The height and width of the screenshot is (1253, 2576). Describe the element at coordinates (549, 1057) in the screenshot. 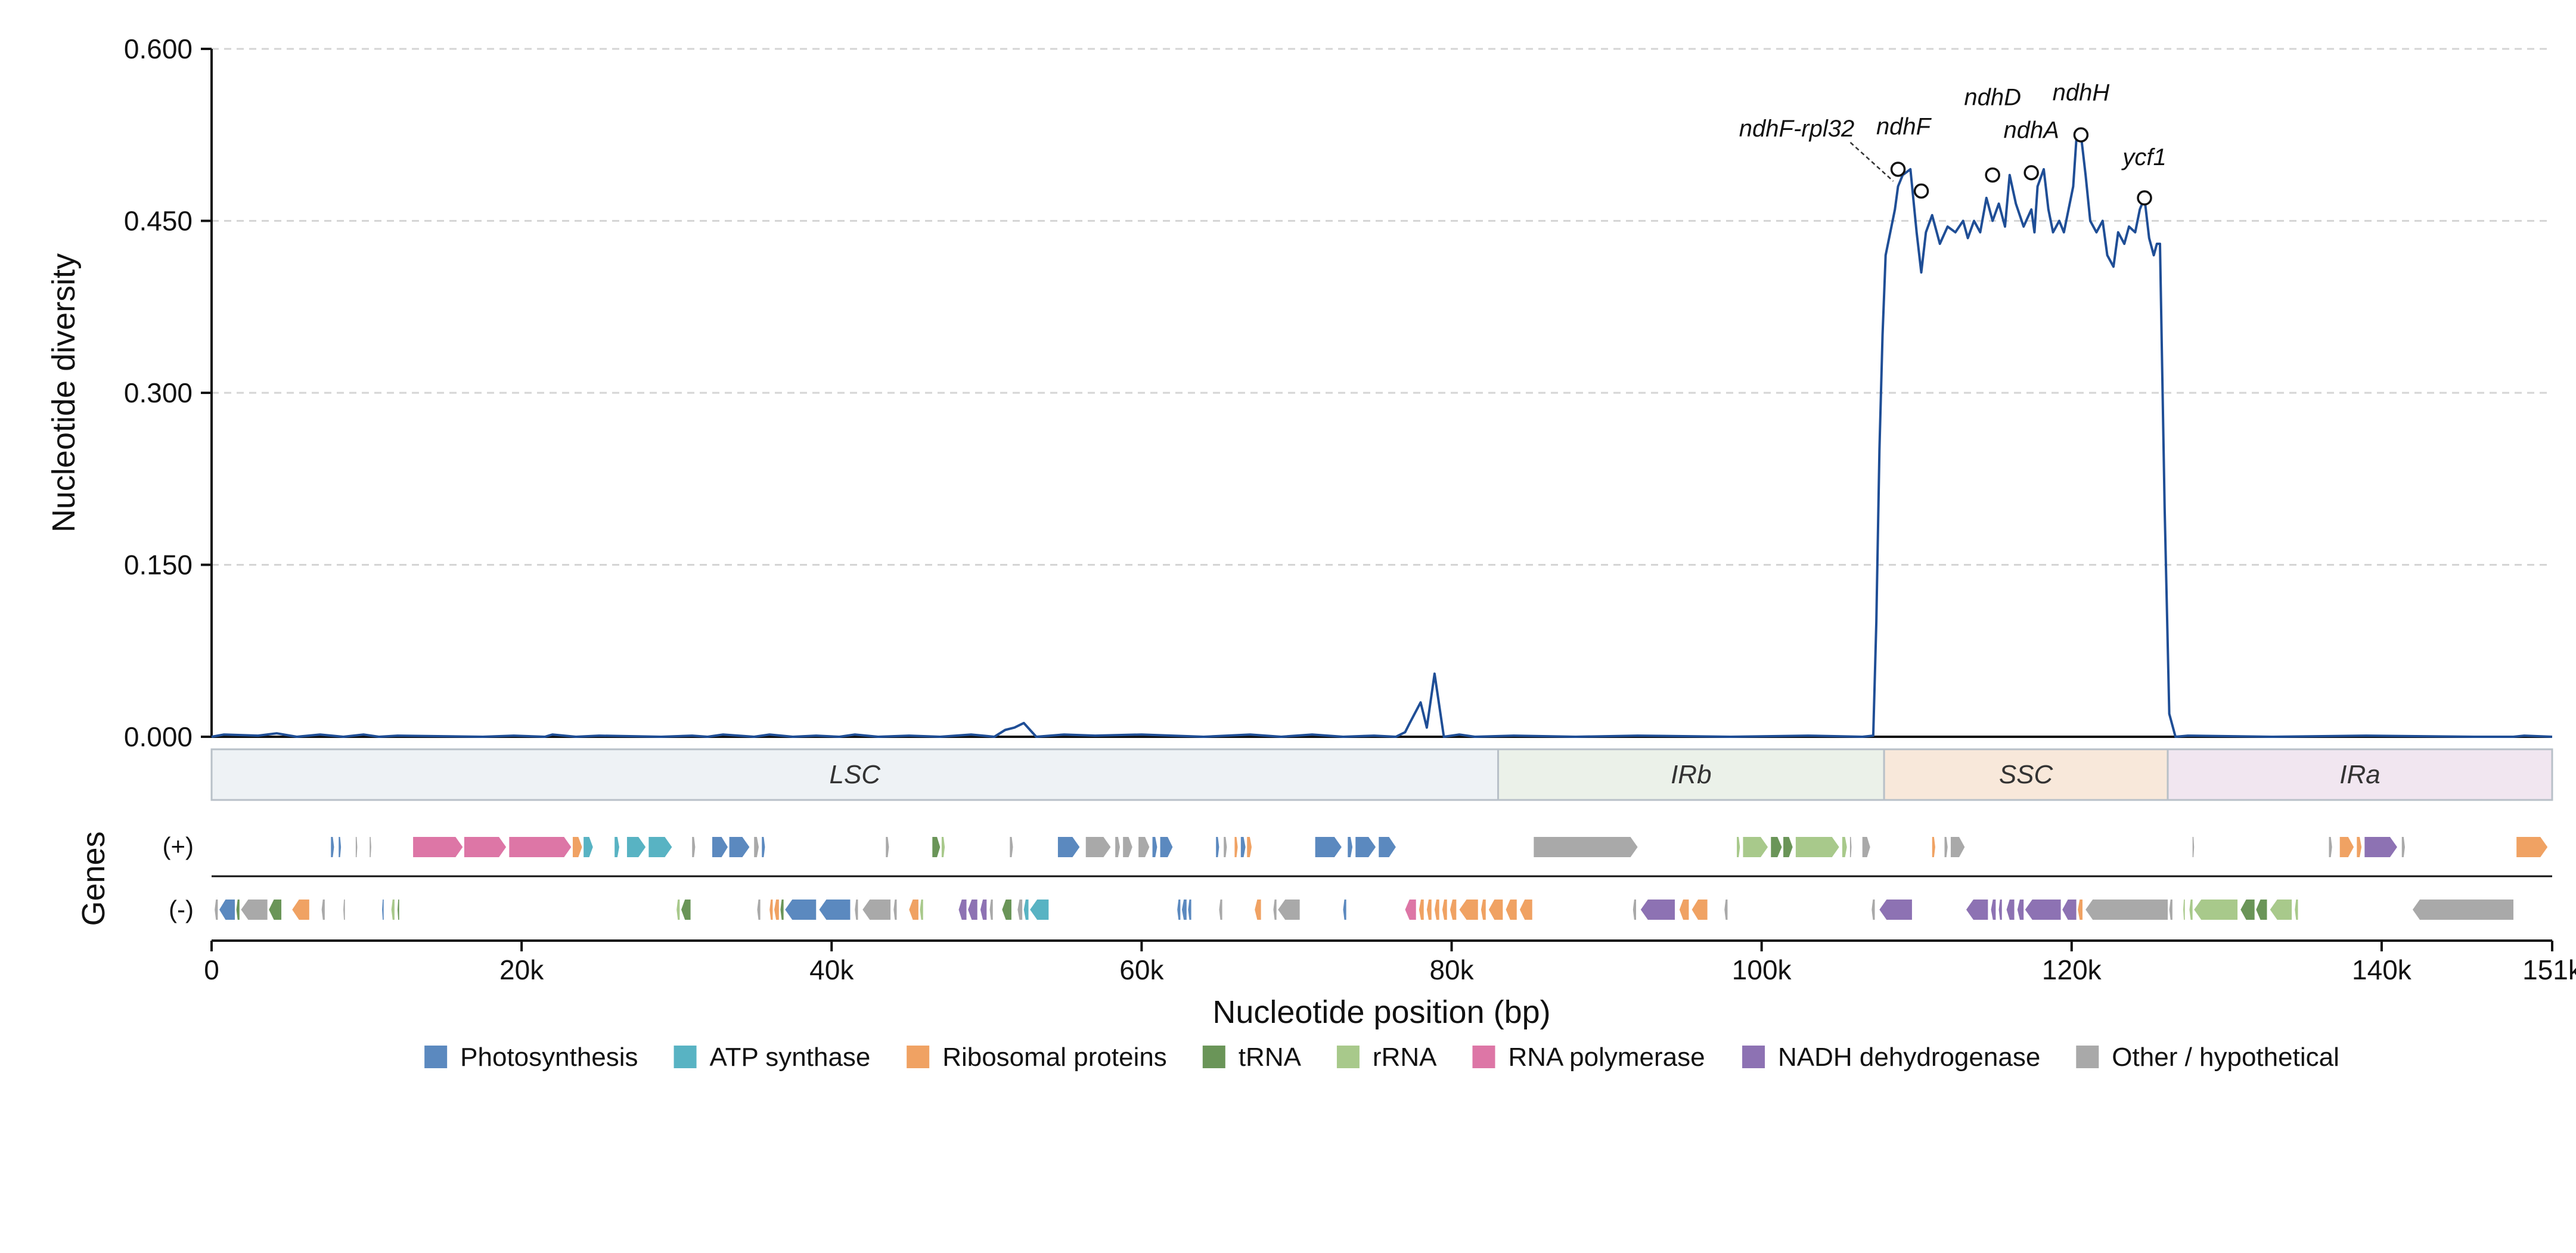

I see `legend-label: Photosynthesis` at that location.